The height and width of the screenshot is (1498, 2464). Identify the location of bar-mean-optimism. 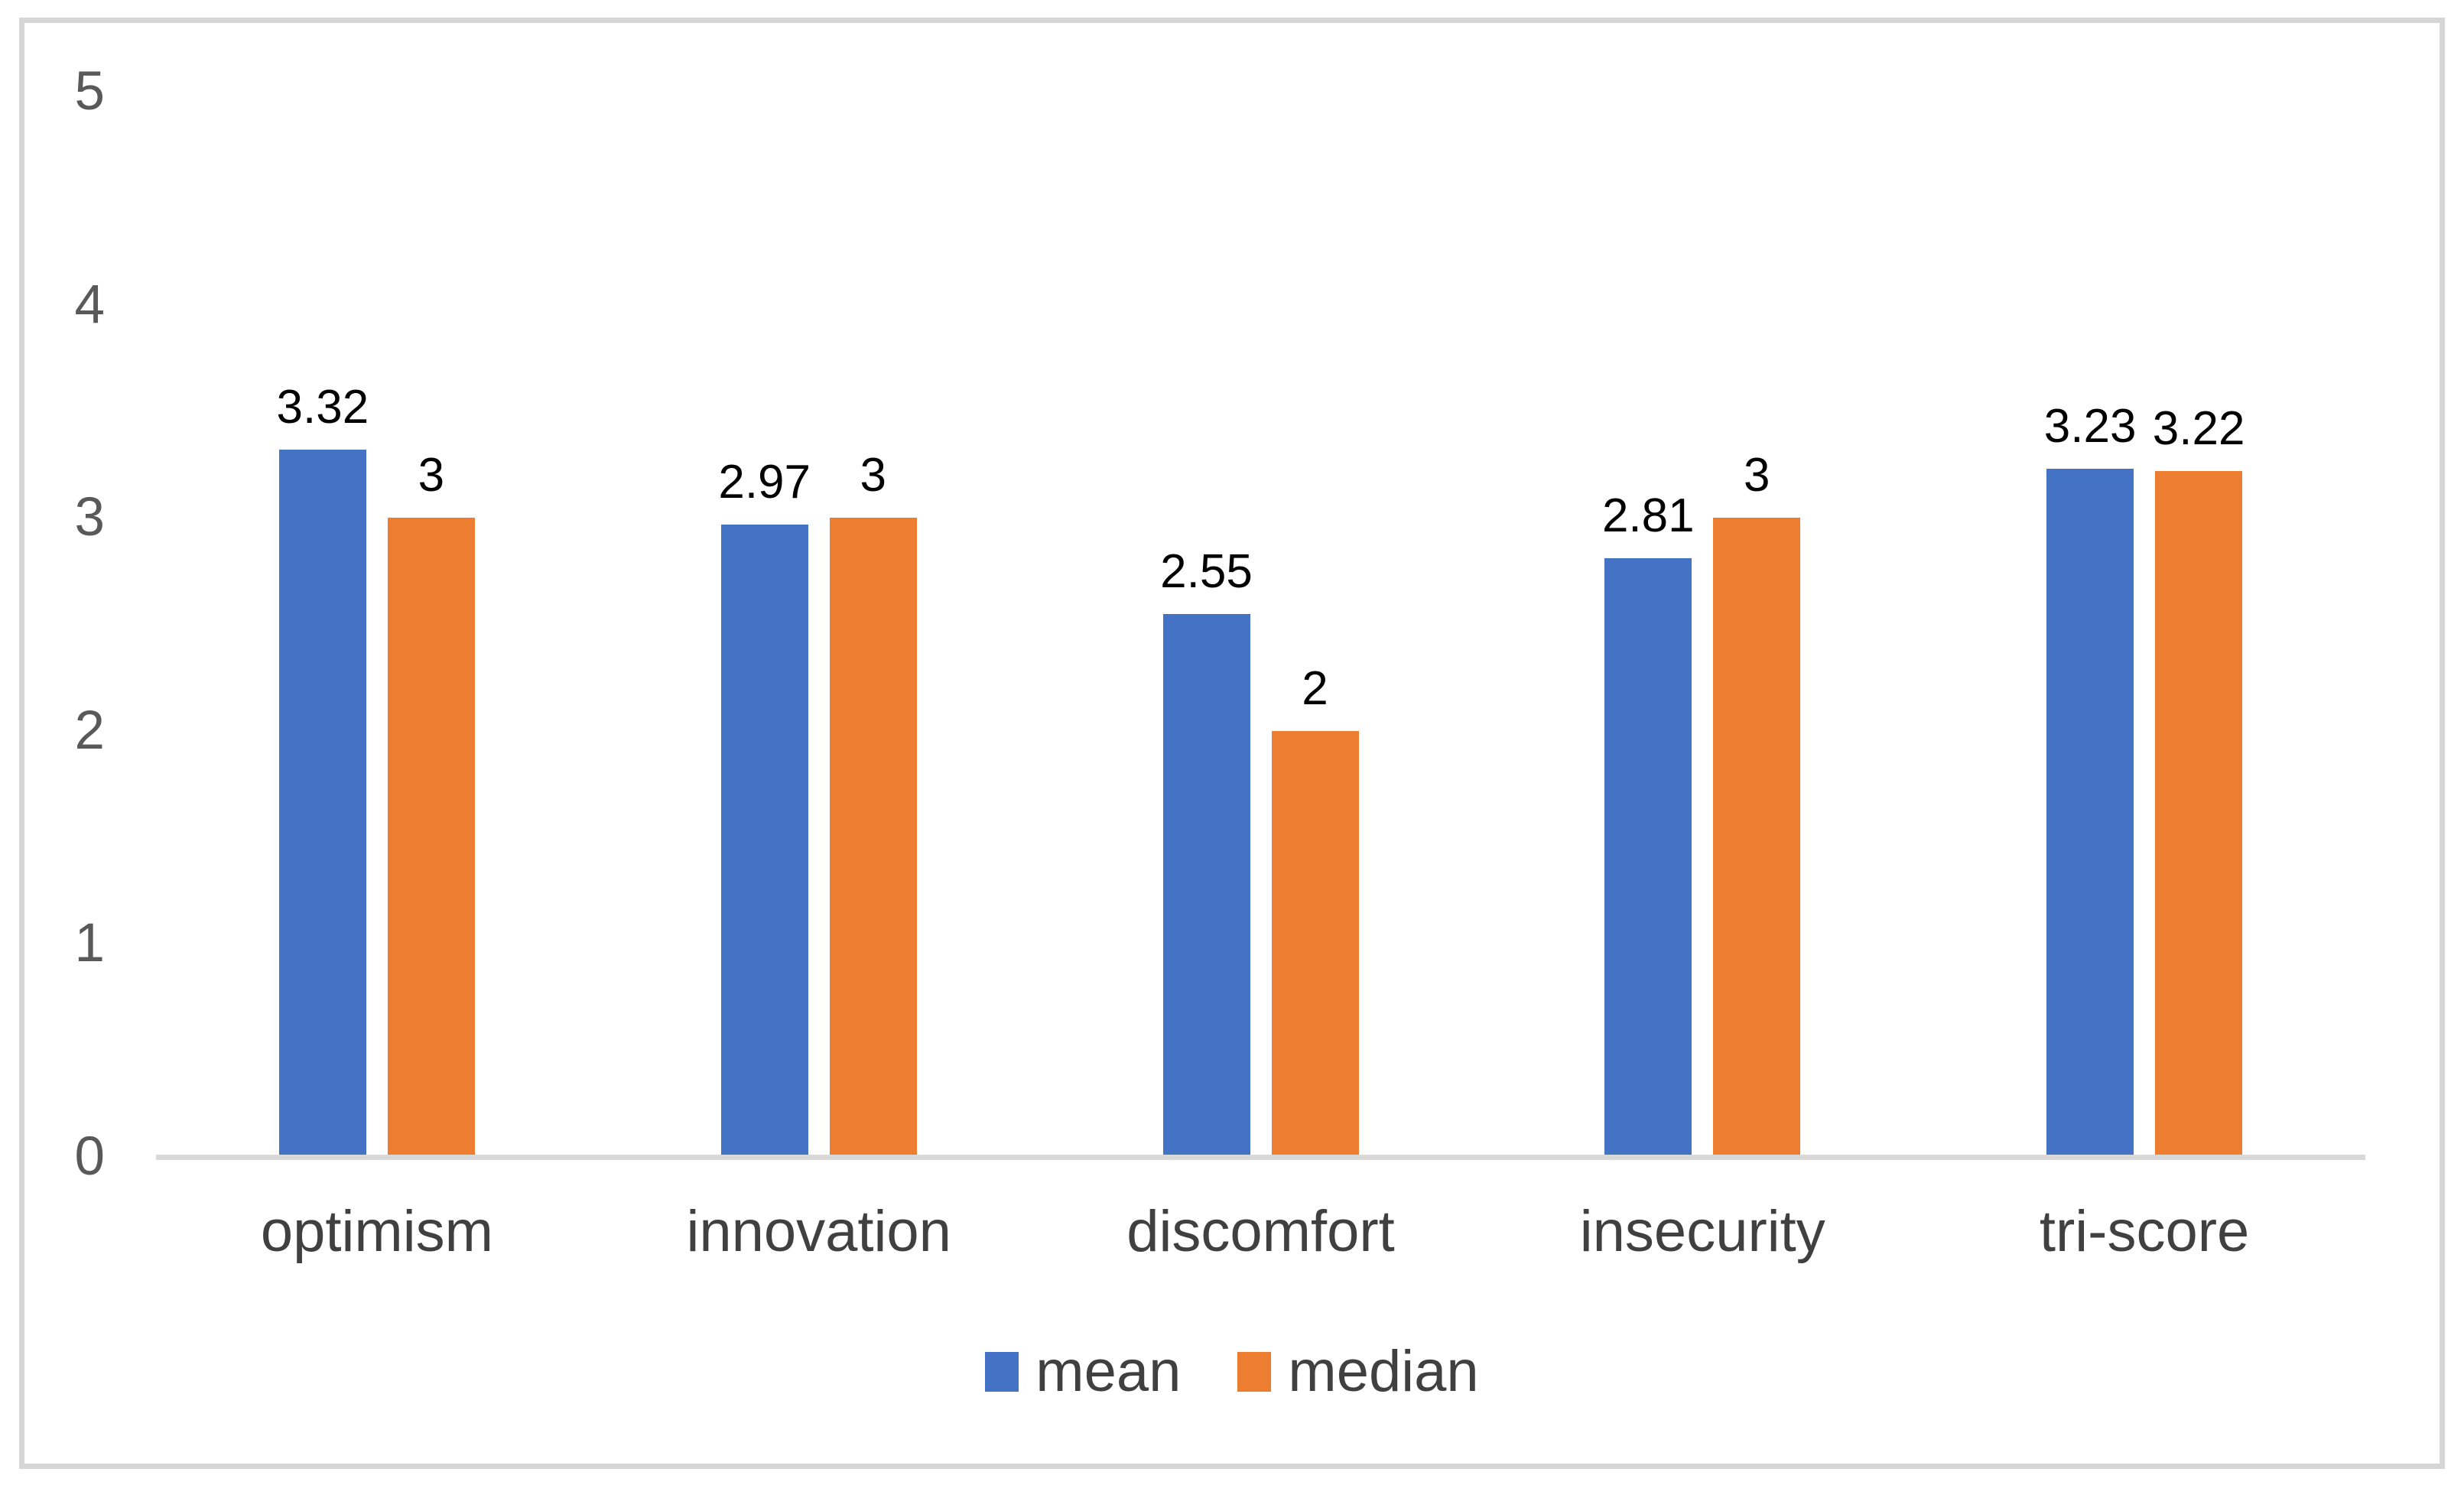
(322, 803).